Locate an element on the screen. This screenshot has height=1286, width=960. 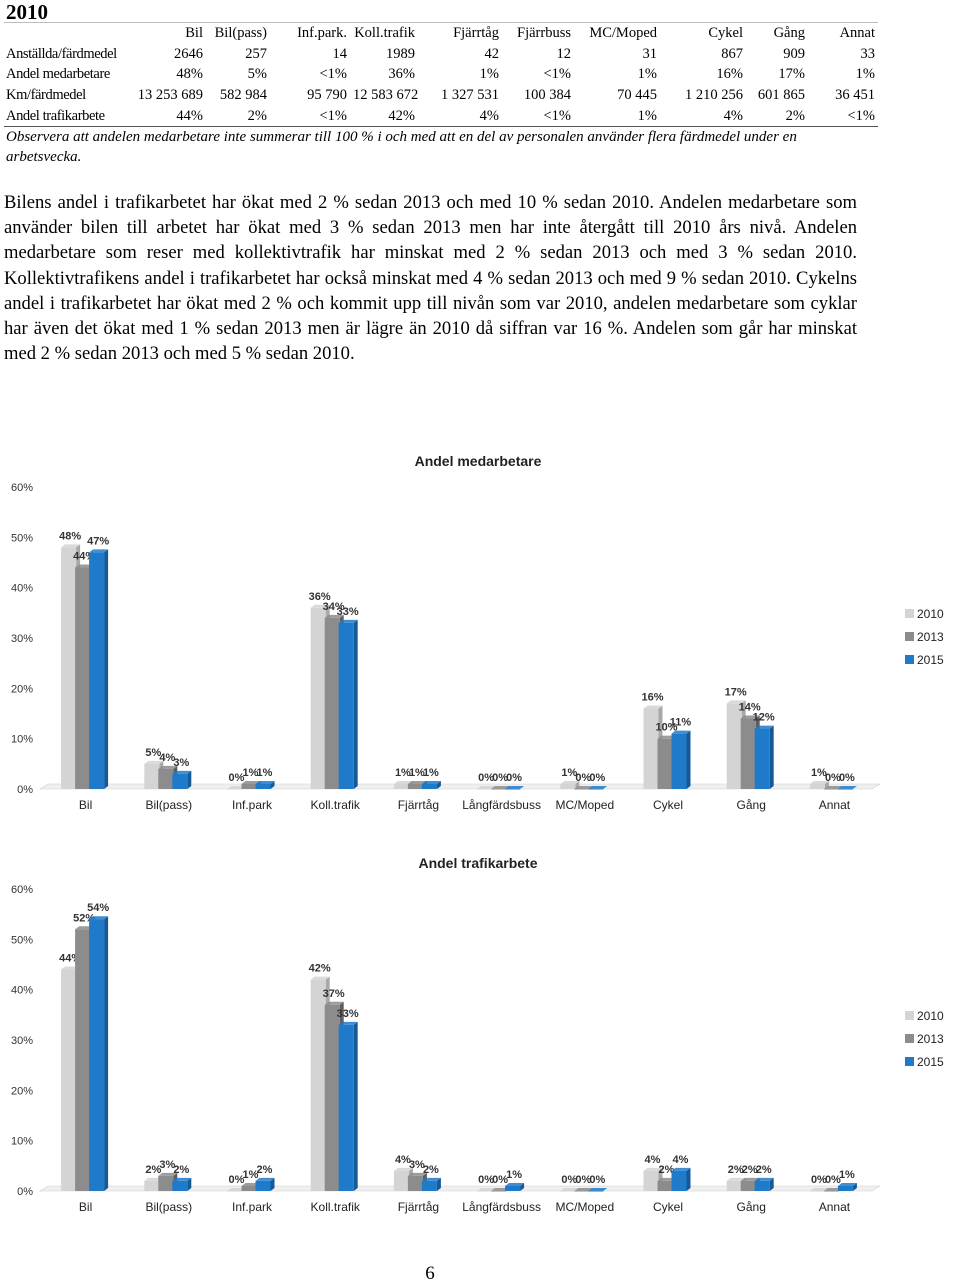
x-category-label: Inf.park is located at coordinates (252, 1207).